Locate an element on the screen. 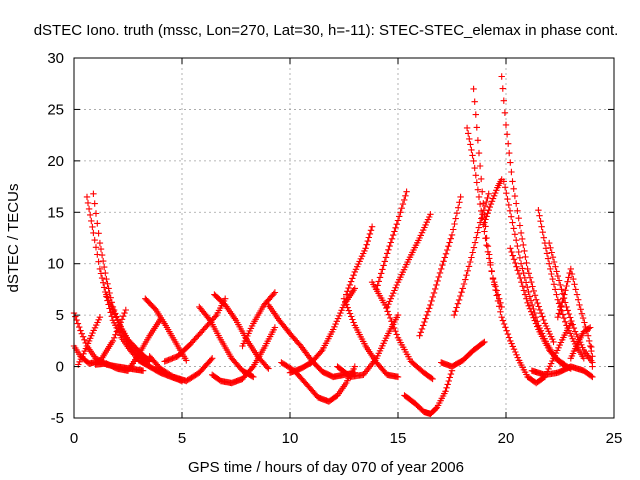  y-tick-label: 30 is located at coordinates (55, 58).